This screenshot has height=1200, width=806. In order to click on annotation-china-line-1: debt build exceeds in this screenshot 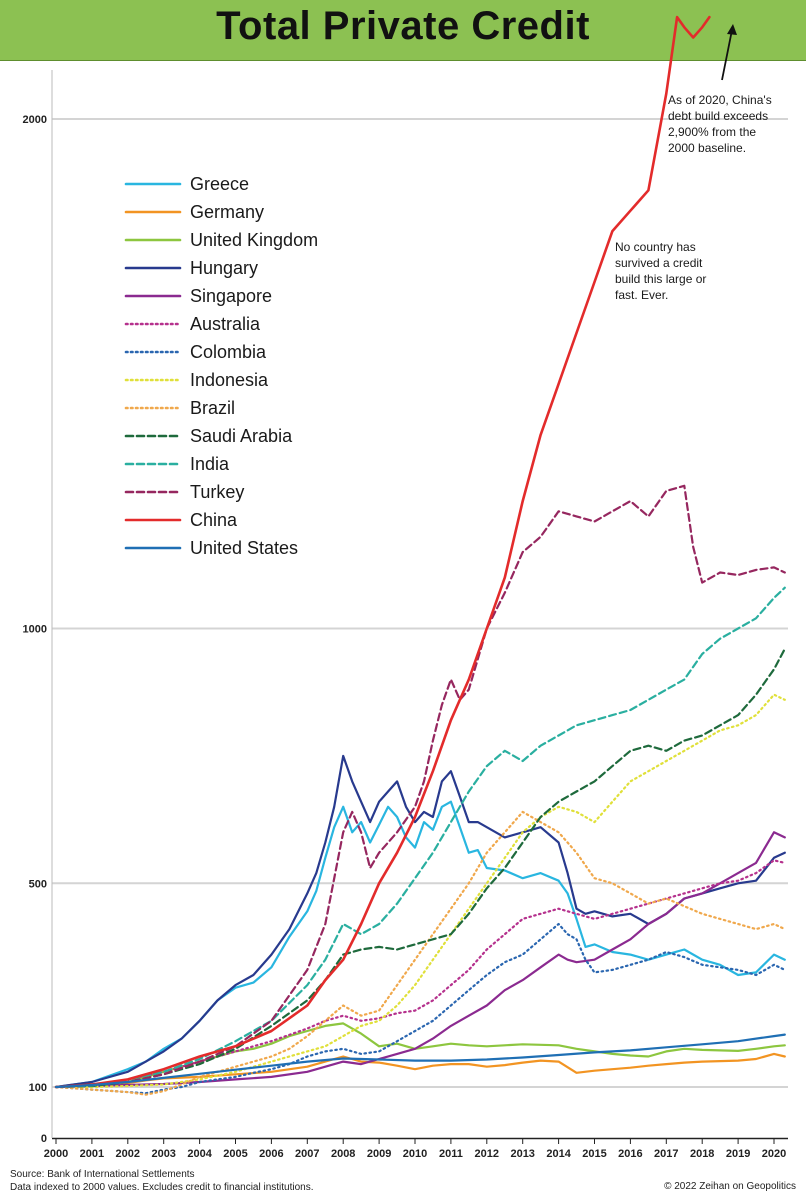, I will do `click(718, 116)`.